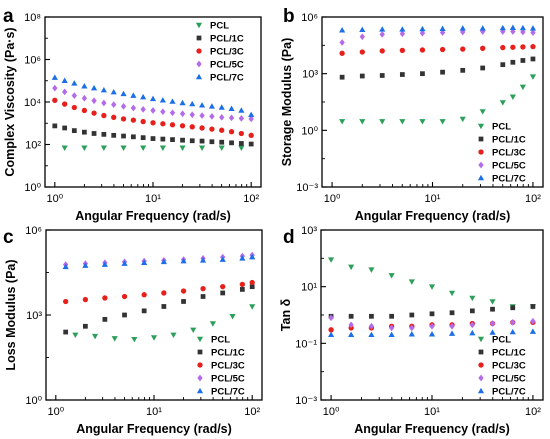 This screenshot has width=550, height=439. Describe the element at coordinates (509, 392) in the screenshot. I see `legend-label: PCL/7C` at that location.